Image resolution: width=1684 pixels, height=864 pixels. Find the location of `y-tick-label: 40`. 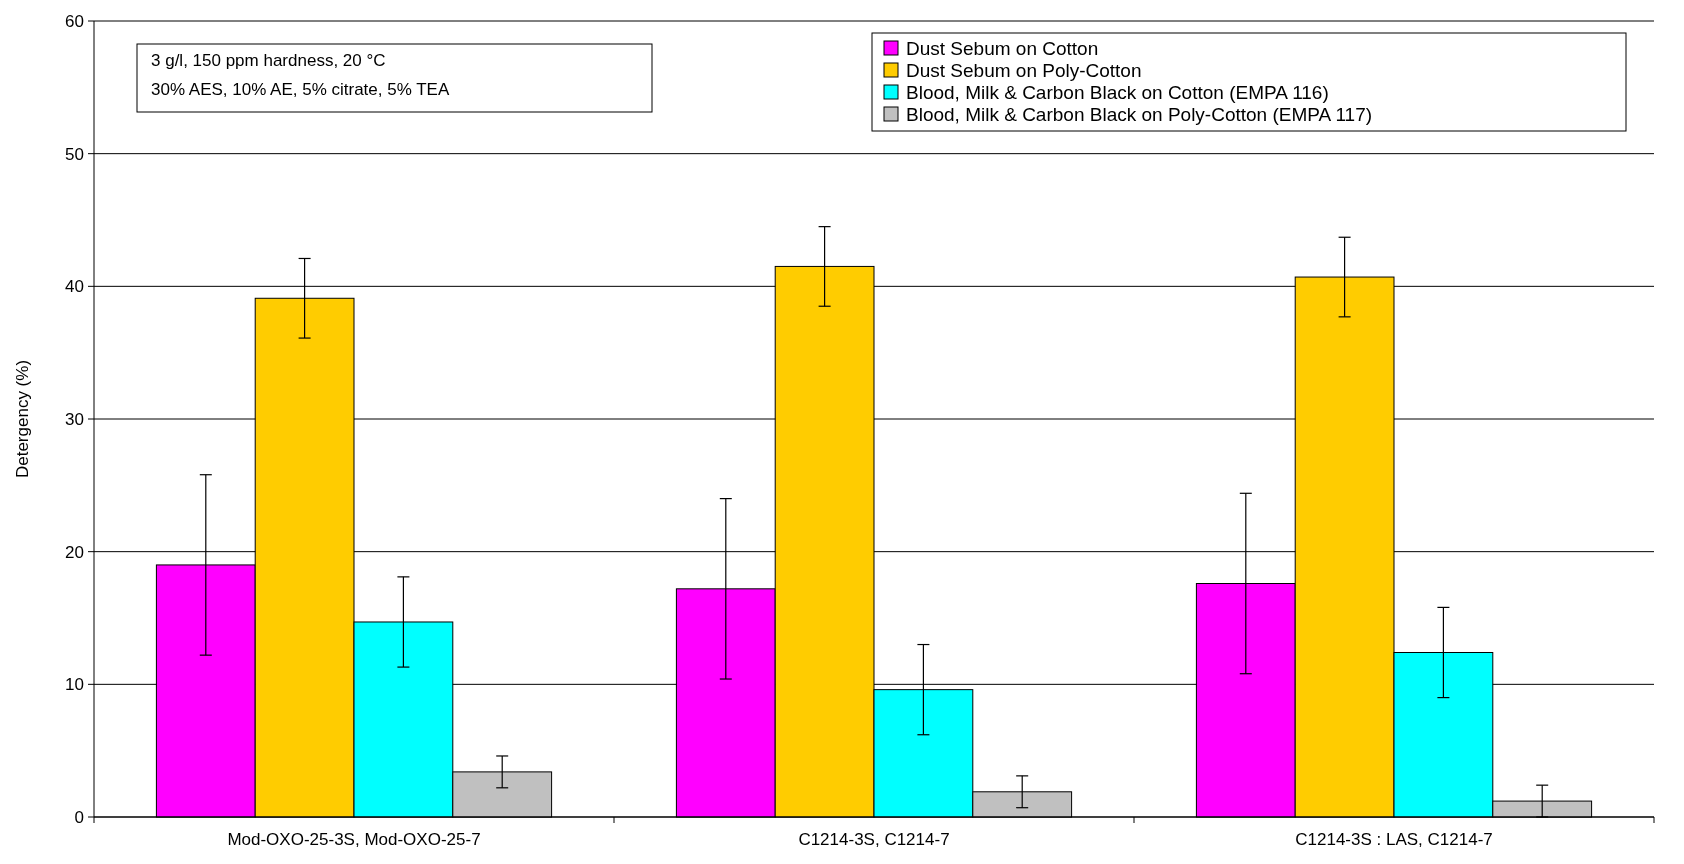

y-tick-label: 40 is located at coordinates (74, 287).